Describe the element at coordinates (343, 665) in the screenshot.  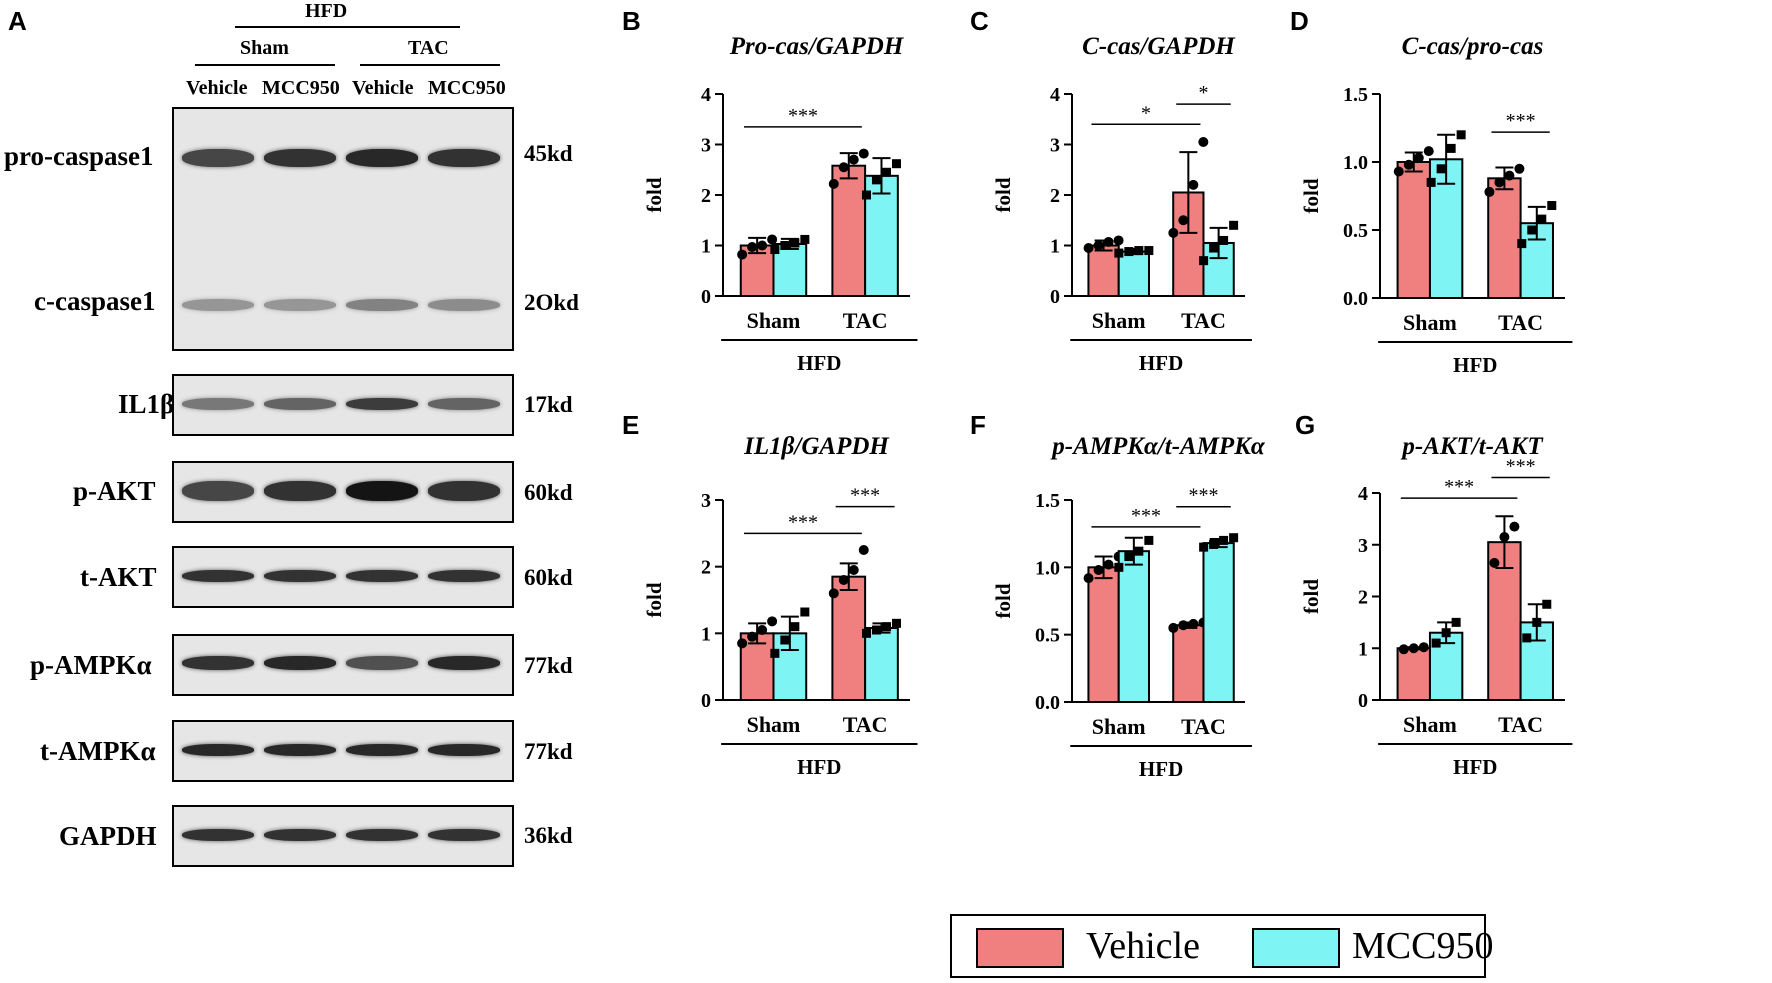
I see `blot-p-ampka` at that location.